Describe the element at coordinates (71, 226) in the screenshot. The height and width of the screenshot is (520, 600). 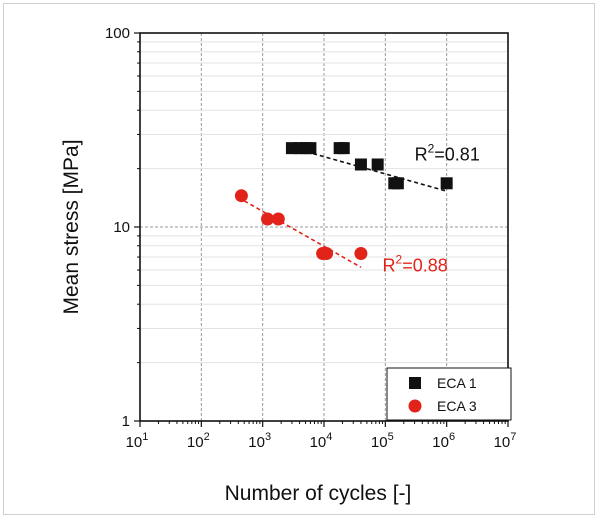
I see `y-axis-title: Mean stress [MPa]` at that location.